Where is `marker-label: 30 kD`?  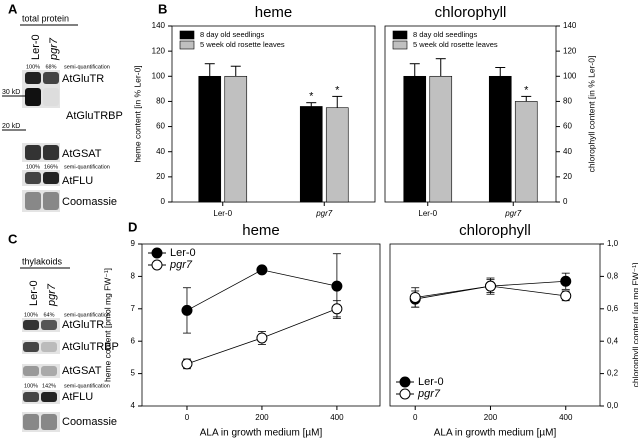
marker-label: 30 kD is located at coordinates (11, 92).